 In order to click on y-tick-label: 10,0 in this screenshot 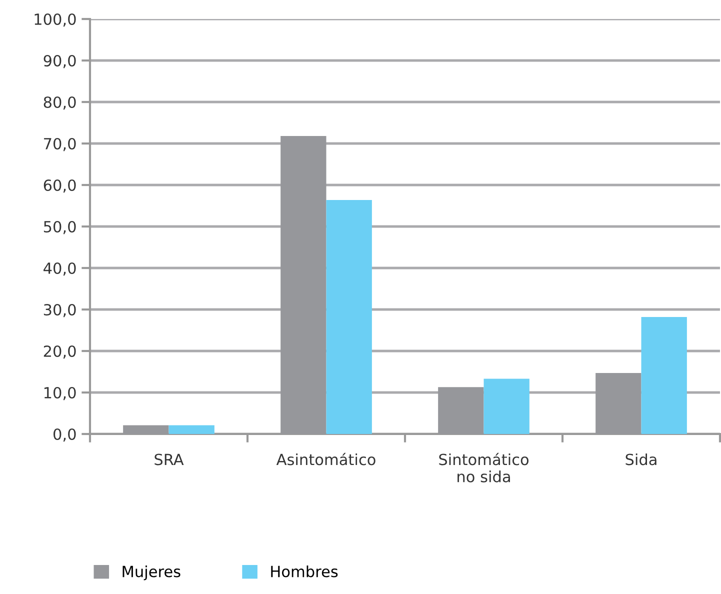, I will do `click(60, 393)`.